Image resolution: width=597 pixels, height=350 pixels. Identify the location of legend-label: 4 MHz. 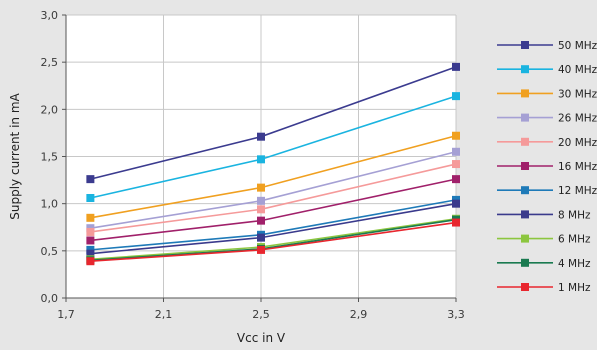
(574, 264).